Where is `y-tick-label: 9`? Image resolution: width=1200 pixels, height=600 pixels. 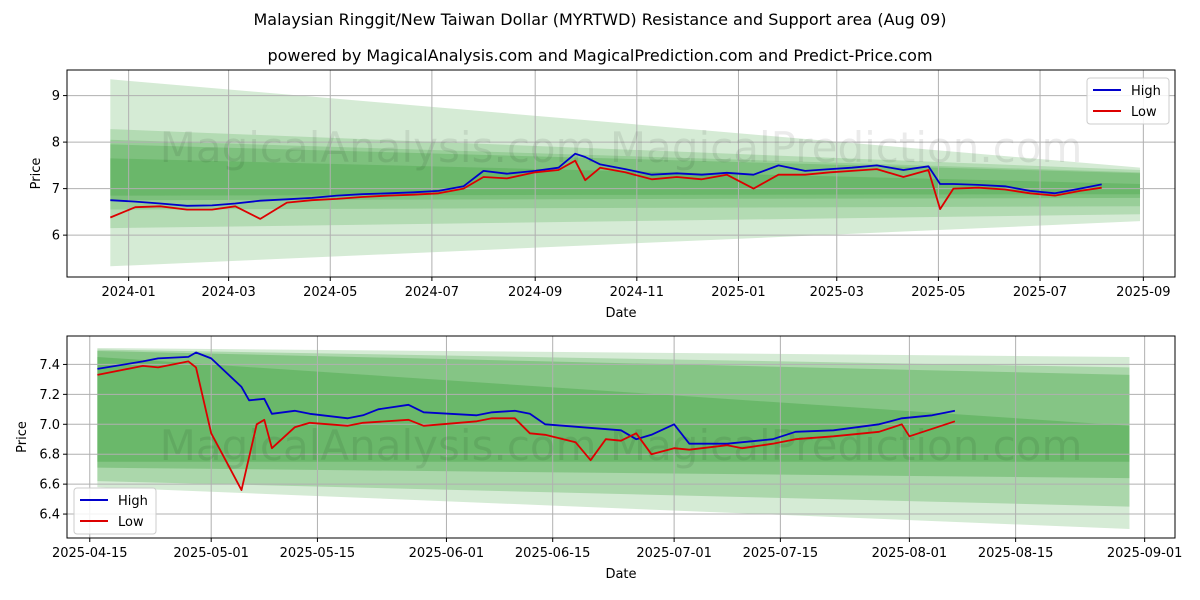
y-tick-label: 9 is located at coordinates (56, 96).